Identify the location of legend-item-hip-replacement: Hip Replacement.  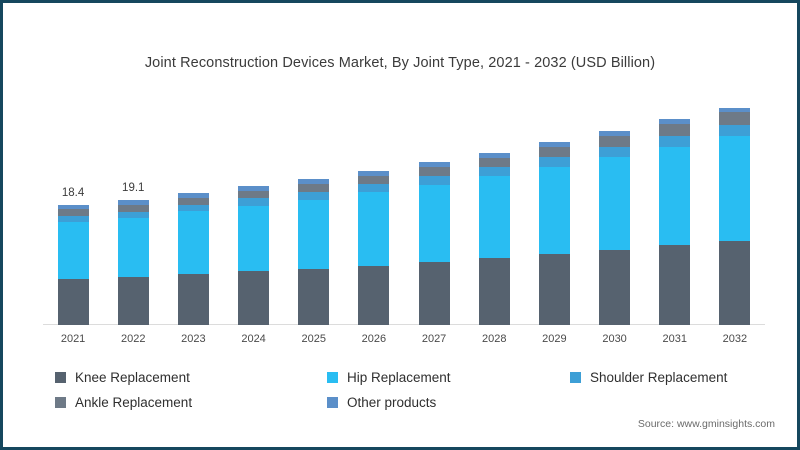
(448, 377).